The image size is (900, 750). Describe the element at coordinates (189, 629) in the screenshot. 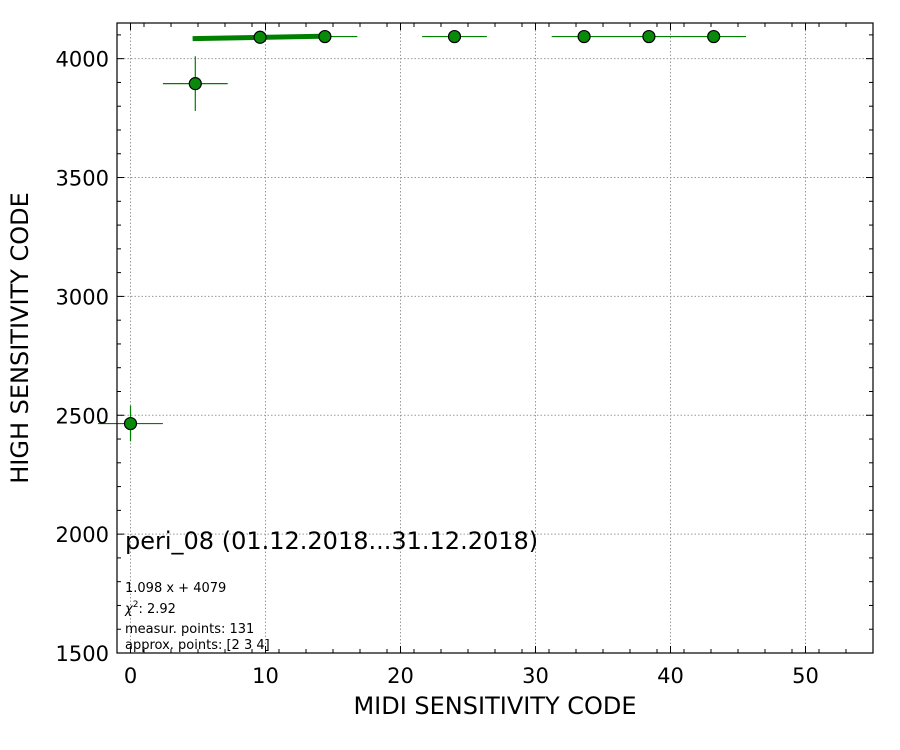

I see `measured-points: measur. points: 131` at that location.